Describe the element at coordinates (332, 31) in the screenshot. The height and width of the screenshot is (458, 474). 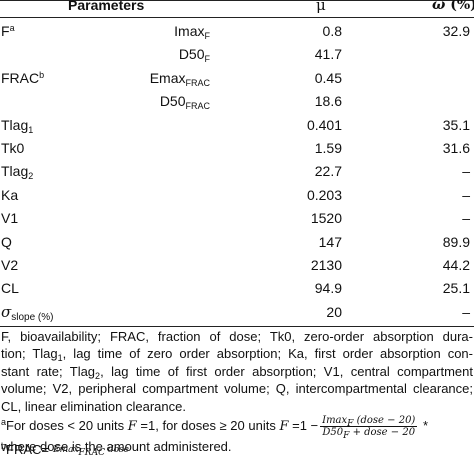
I see `mu-cell: 0.8` at that location.